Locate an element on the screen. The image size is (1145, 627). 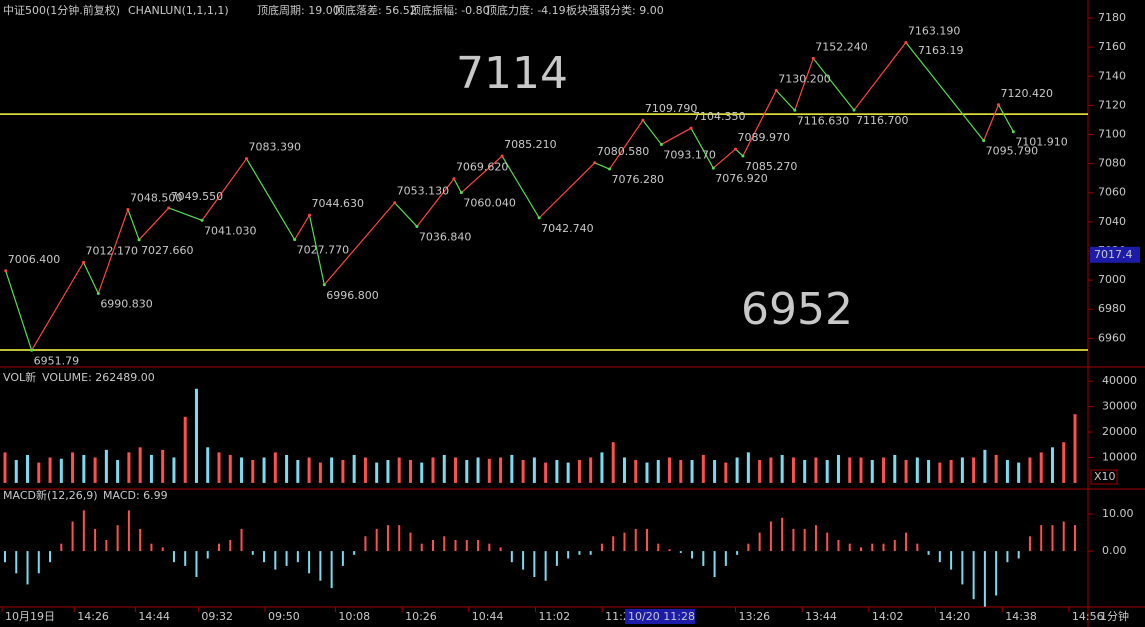
y-tick-label: 10000 is located at coordinates (1119, 456).